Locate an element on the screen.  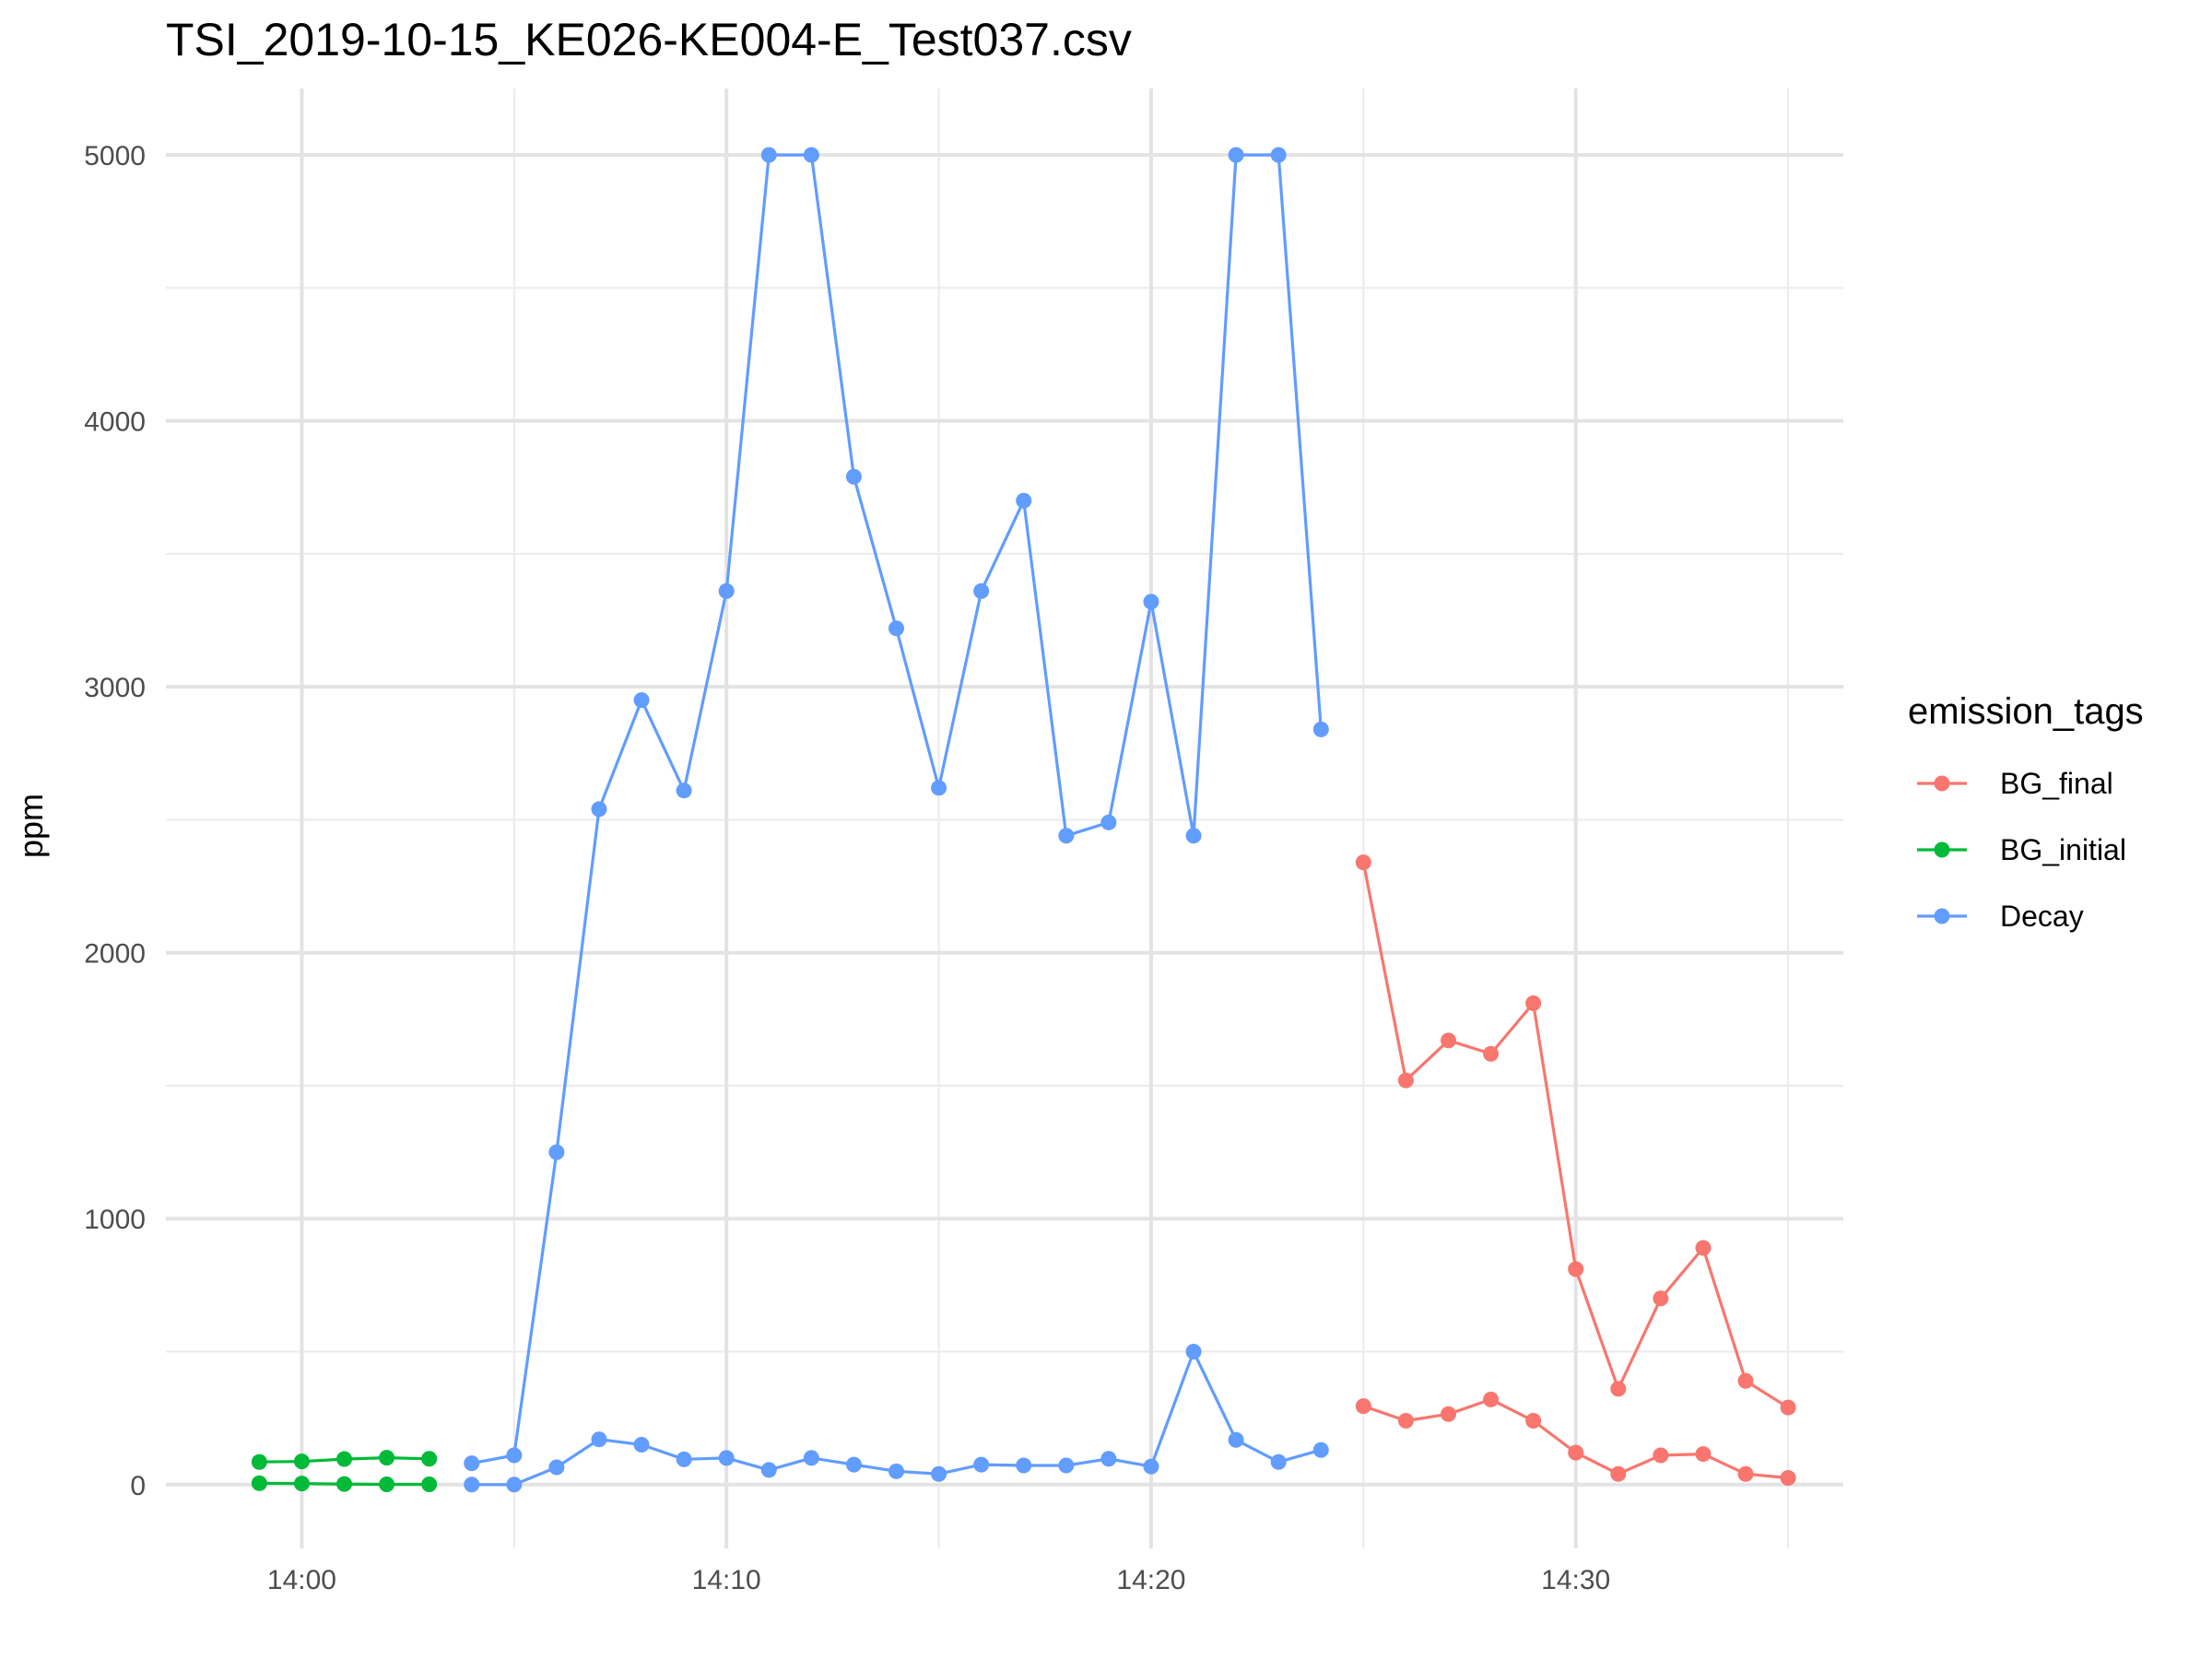
x-tick-label: 14:30 is located at coordinates (1575, 1580).